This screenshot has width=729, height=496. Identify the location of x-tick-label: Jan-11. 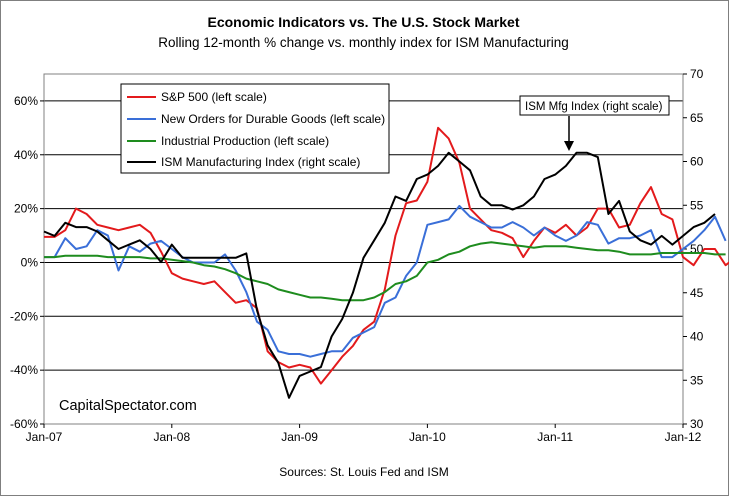
(555, 437).